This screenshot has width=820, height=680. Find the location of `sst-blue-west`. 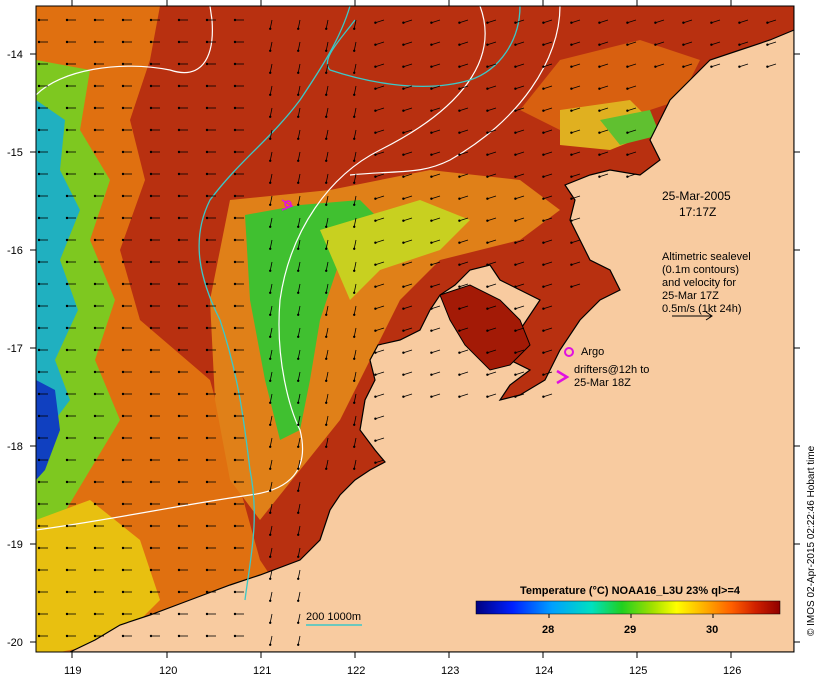

sst-blue-west is located at coordinates (48, 430).